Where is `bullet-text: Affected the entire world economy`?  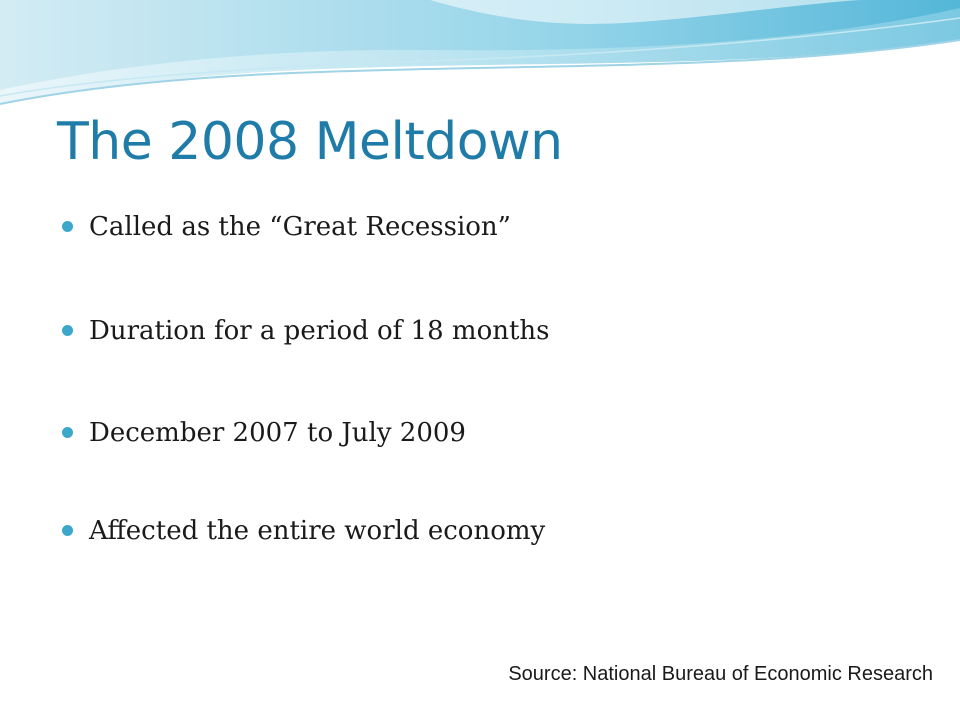 bullet-text: Affected the entire world economy is located at coordinates (317, 531).